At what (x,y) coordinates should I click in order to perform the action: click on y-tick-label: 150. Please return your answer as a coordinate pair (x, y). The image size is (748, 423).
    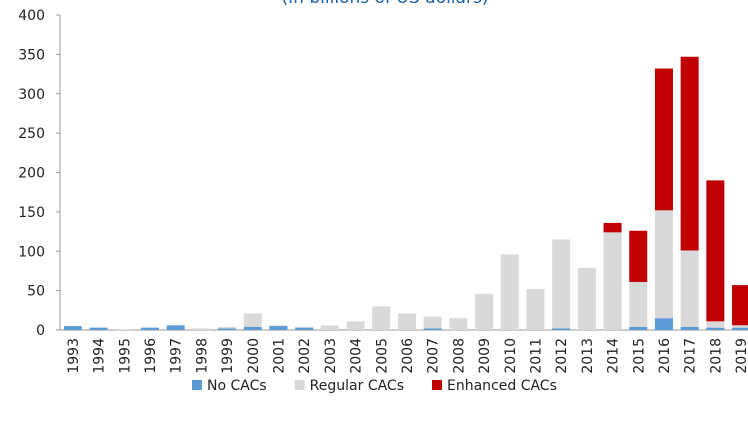
    Looking at the image, I should click on (31, 213).